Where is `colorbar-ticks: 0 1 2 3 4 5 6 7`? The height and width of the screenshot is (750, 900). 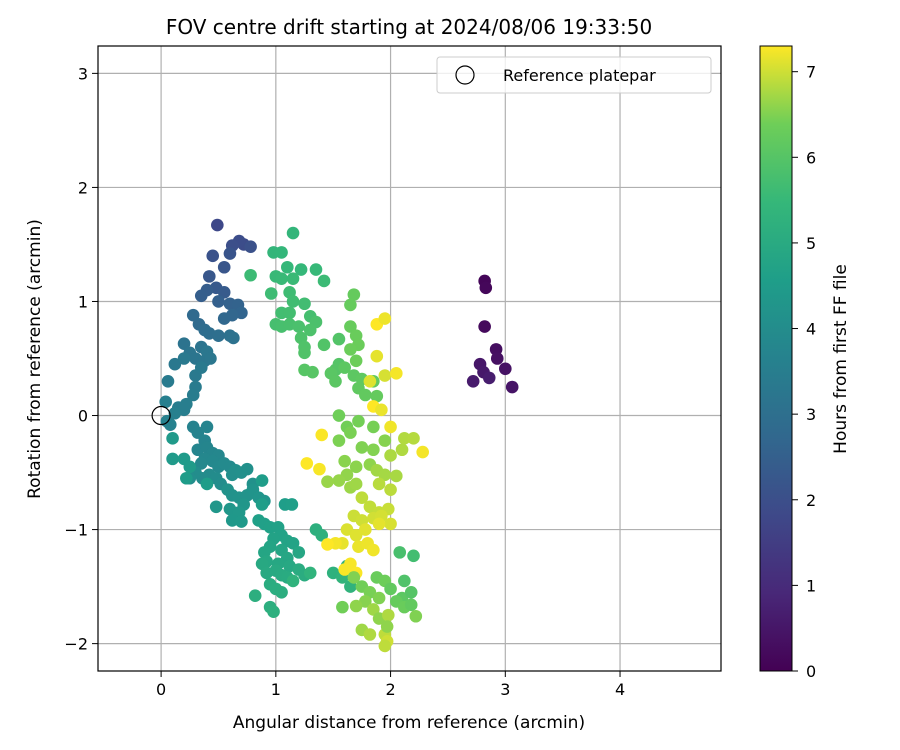
colorbar-ticks: 0 1 2 3 4 5 6 7 is located at coordinates (804, 372).